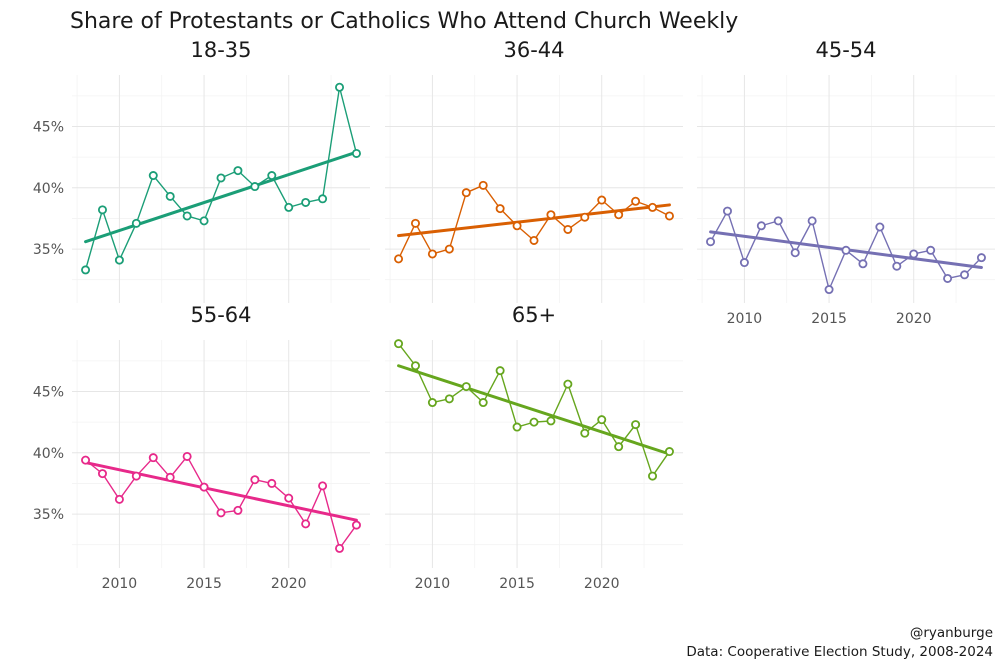  What do you see at coordinates (951, 633) in the screenshot?
I see `caption-handle: @ryanburge` at bounding box center [951, 633].